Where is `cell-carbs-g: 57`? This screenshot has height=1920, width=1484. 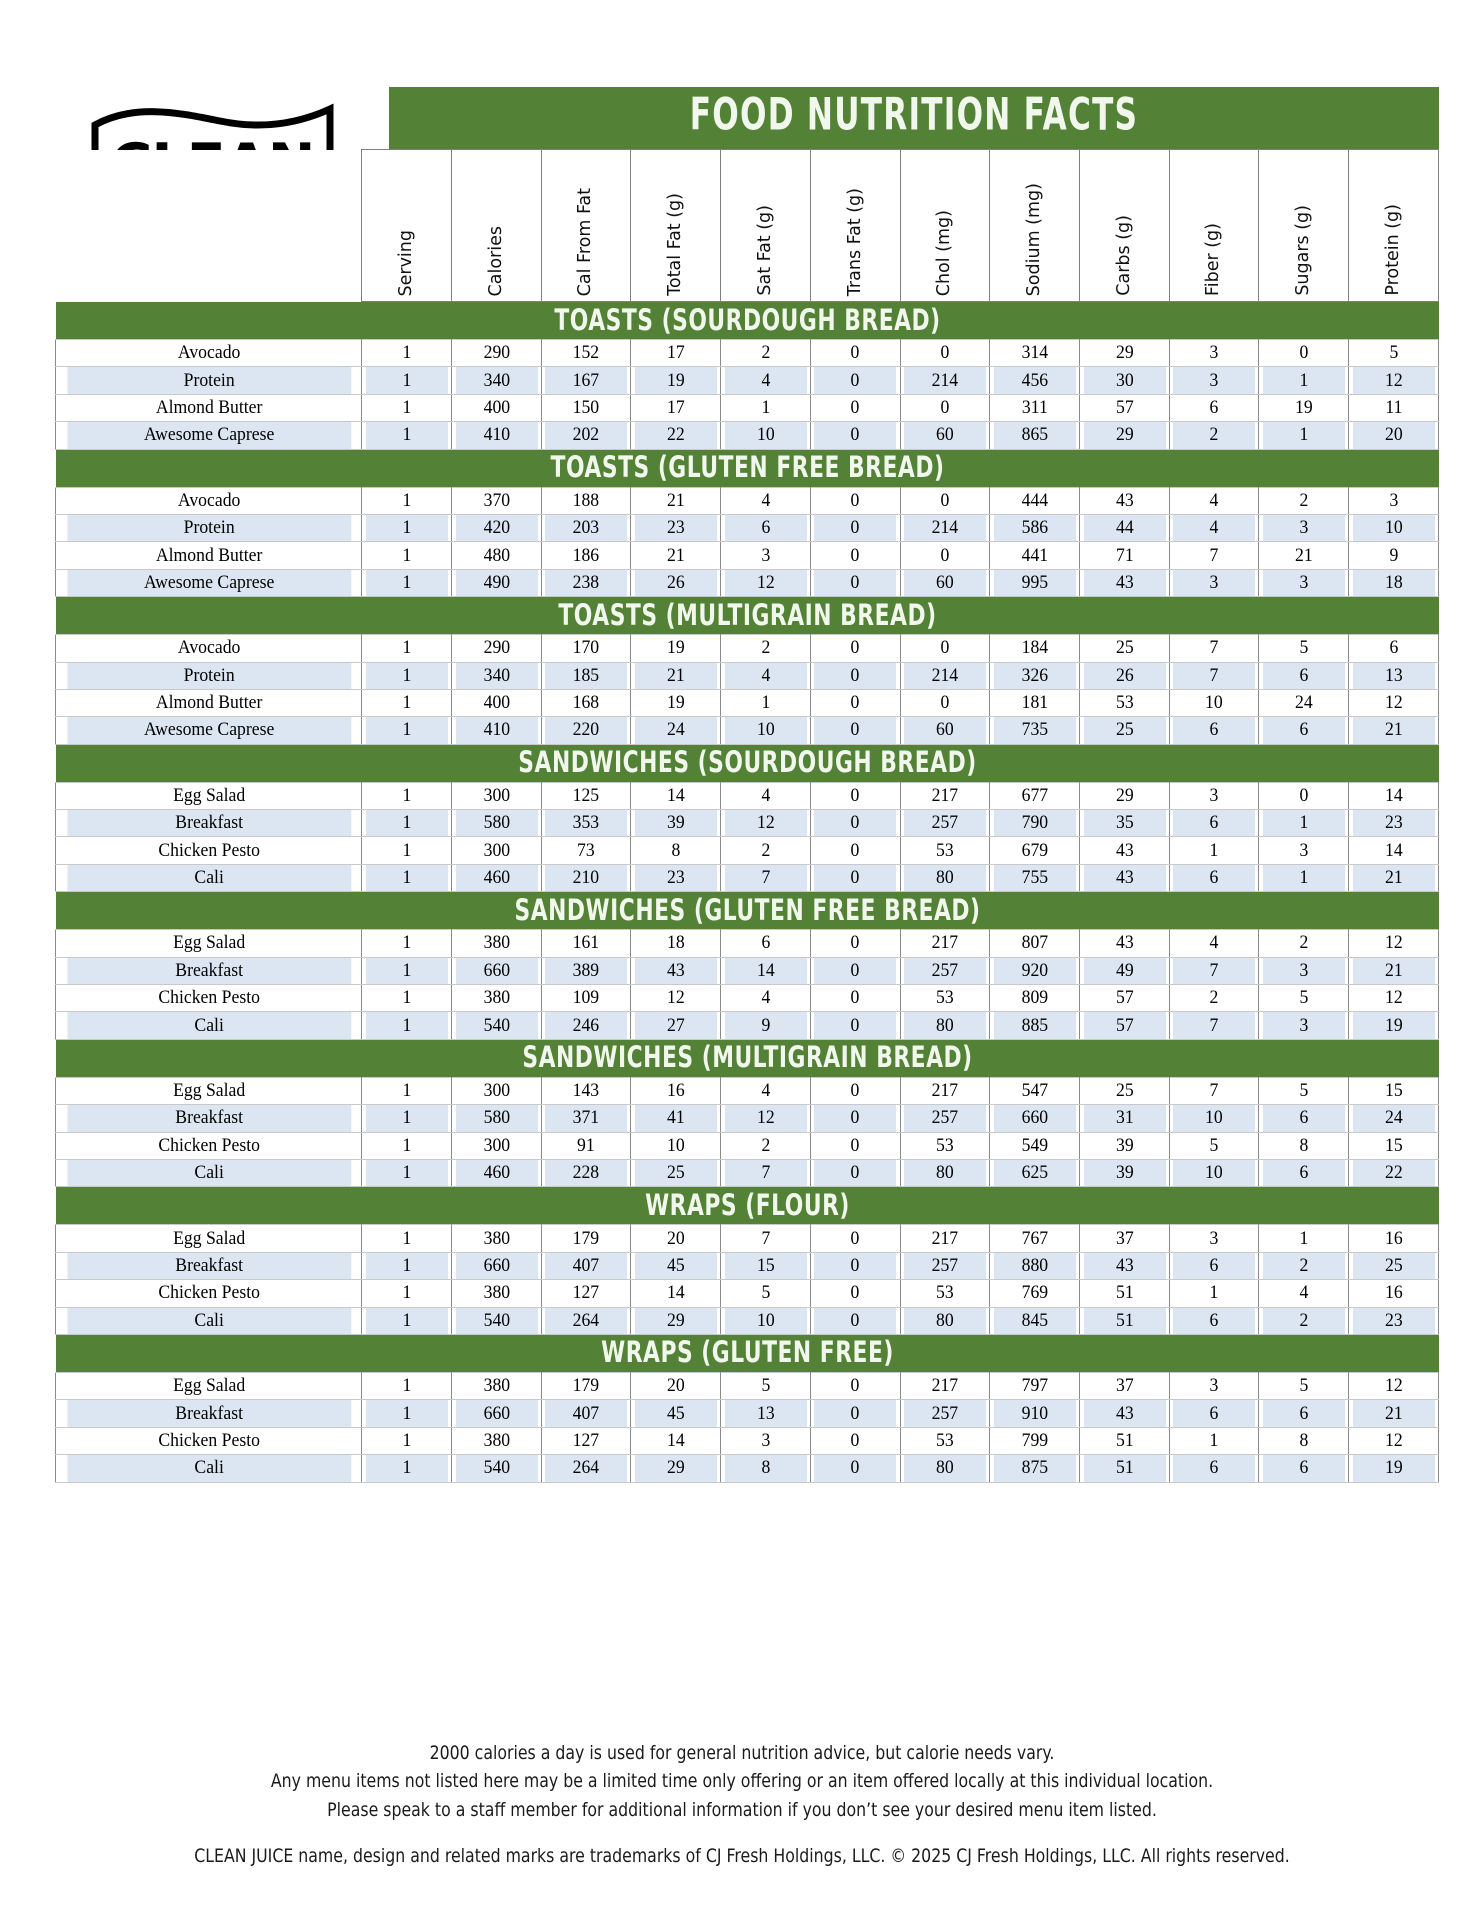
cell-carbs-g: 57 is located at coordinates (1124, 408).